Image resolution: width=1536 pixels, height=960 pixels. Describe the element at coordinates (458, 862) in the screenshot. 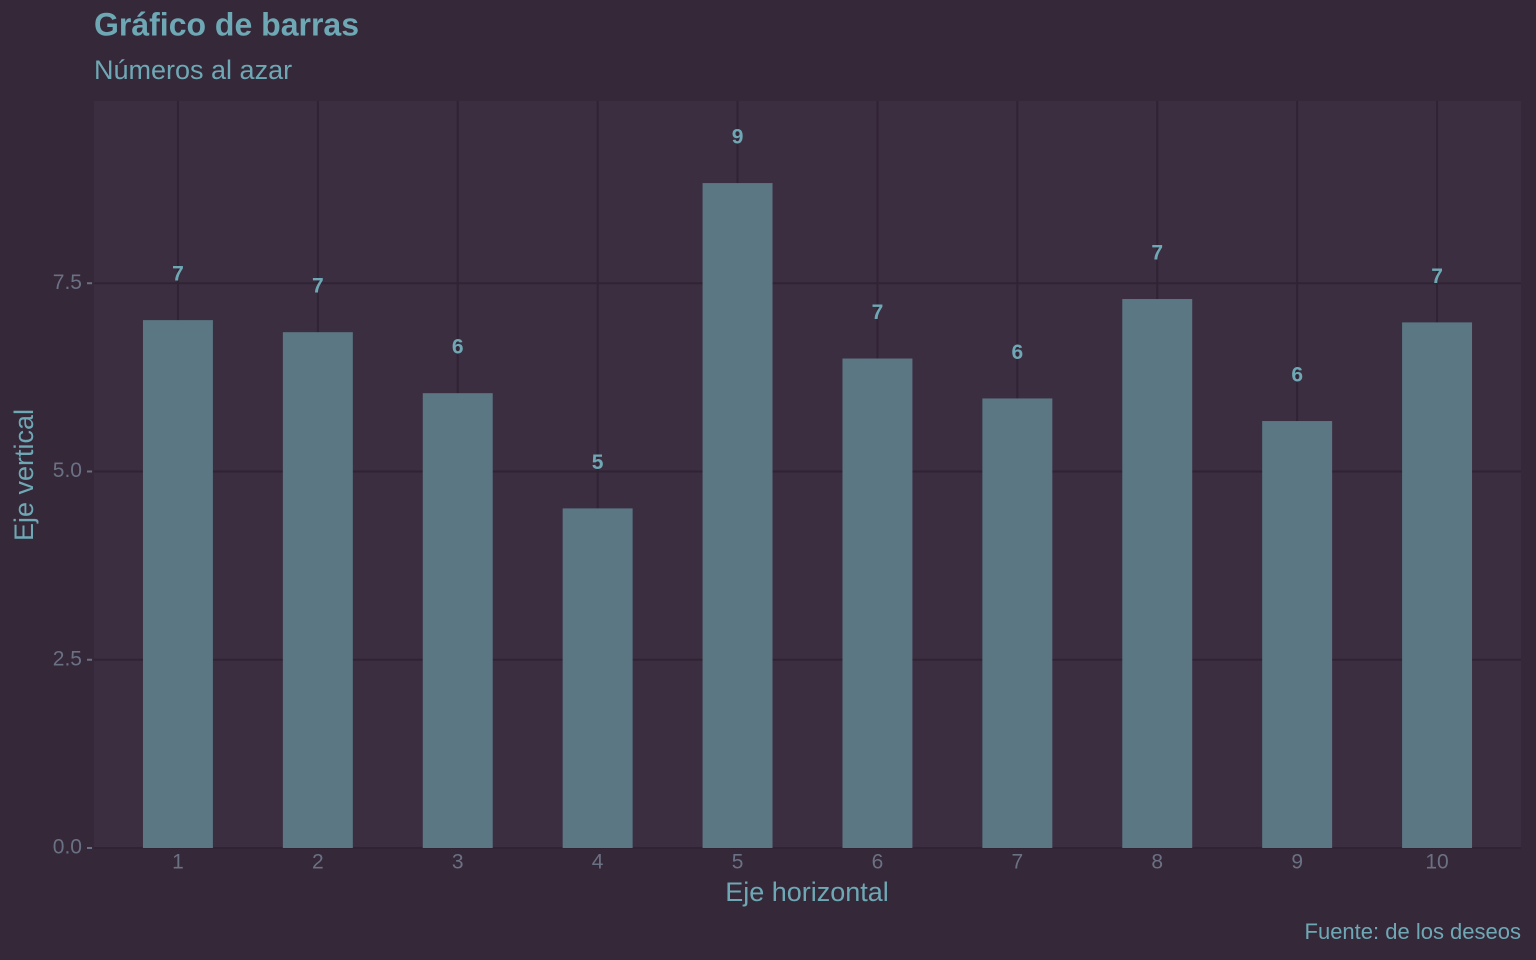

I see `x-tick-label: 3` at that location.